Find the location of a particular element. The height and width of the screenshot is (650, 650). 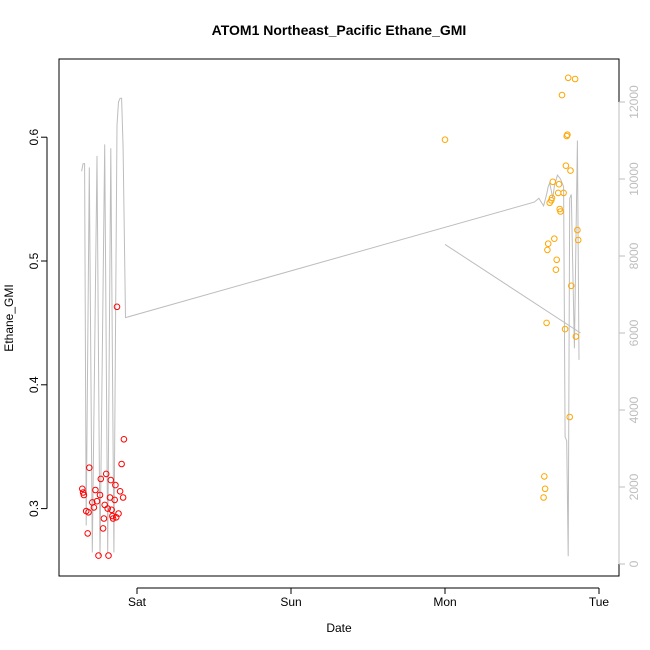

y-tick-label: 0.6 is located at coordinates (34, 137).